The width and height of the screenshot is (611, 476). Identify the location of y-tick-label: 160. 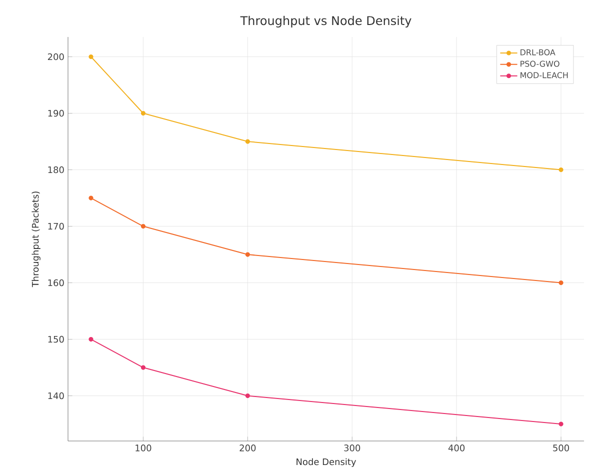
(56, 282).